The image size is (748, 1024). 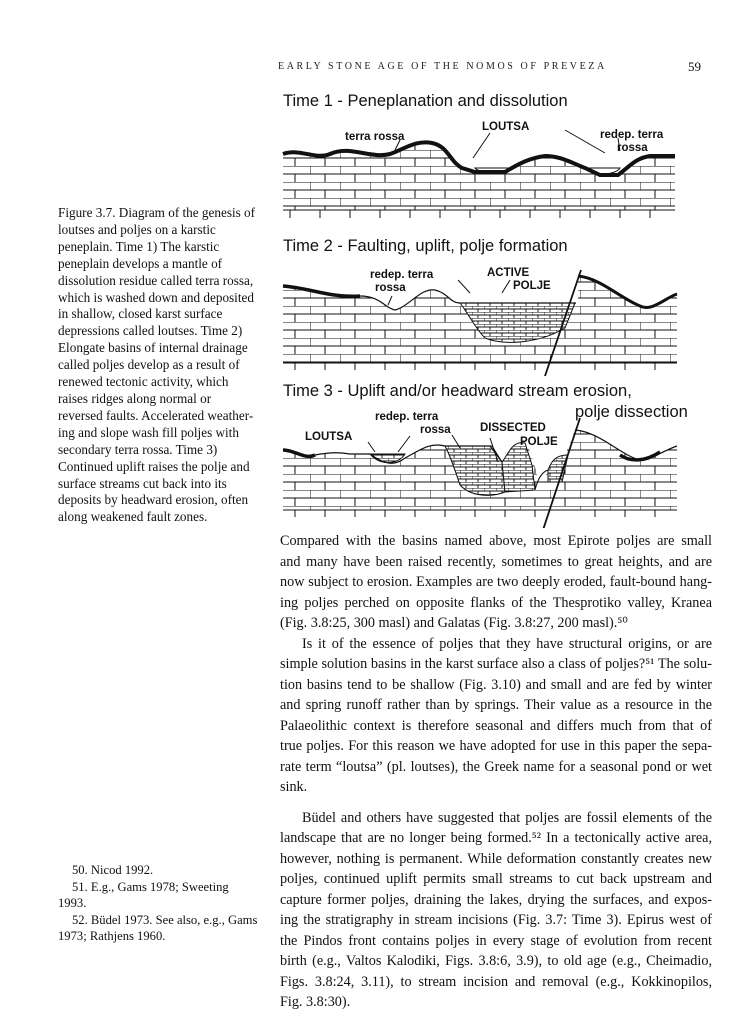 What do you see at coordinates (157, 212) in the screenshot?
I see `caption-line: Figure 3.7. Diagram of the genesis of` at bounding box center [157, 212].